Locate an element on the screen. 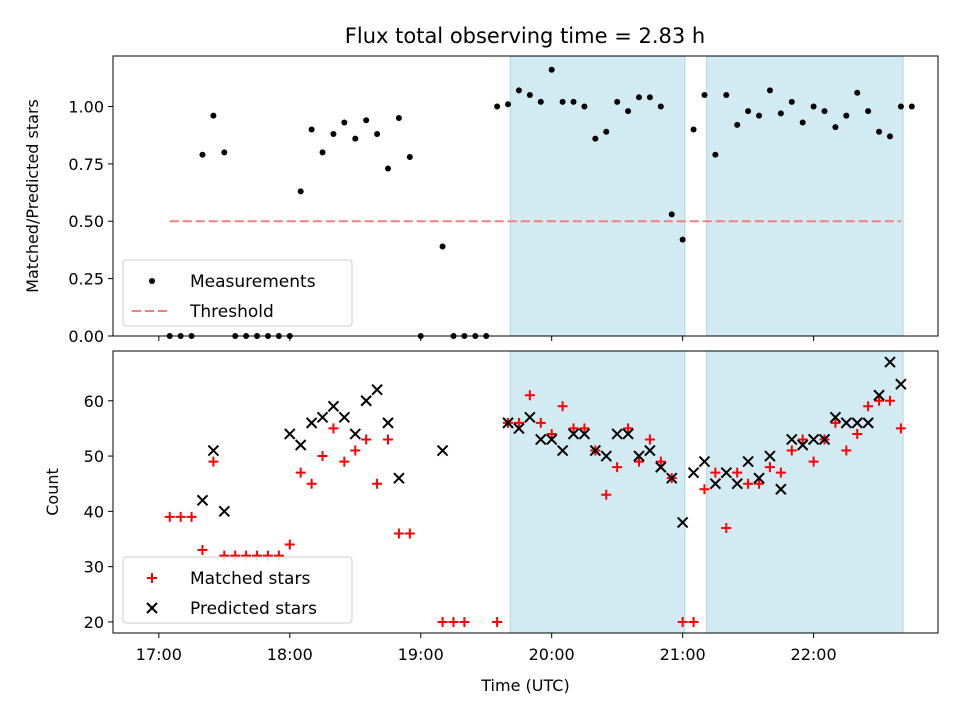 This screenshot has height=720, width=960. x-tick-label: 20:00 is located at coordinates (552, 654).